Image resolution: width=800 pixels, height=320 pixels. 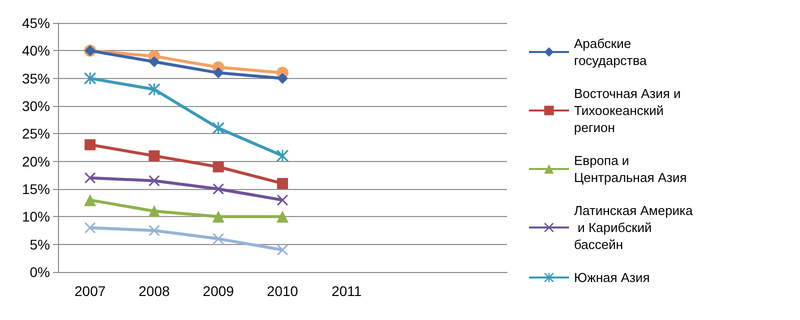 I want to click on y-tick-label: 45%, so click(x=36, y=23).